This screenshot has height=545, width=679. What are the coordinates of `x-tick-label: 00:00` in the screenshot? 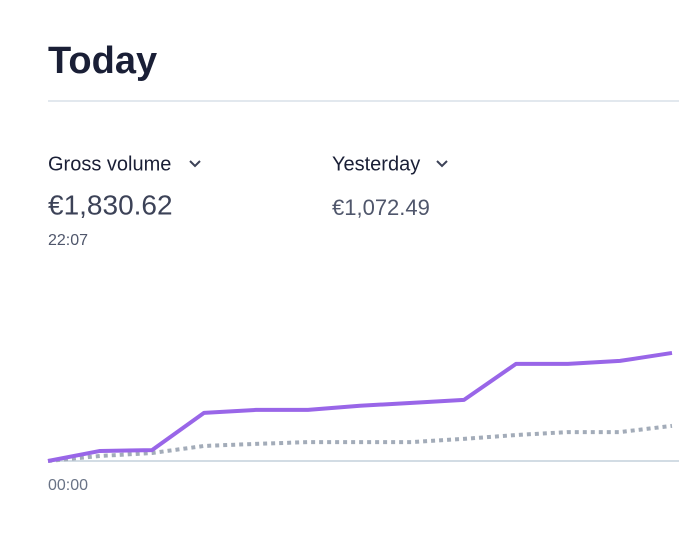 It's located at (68, 485).